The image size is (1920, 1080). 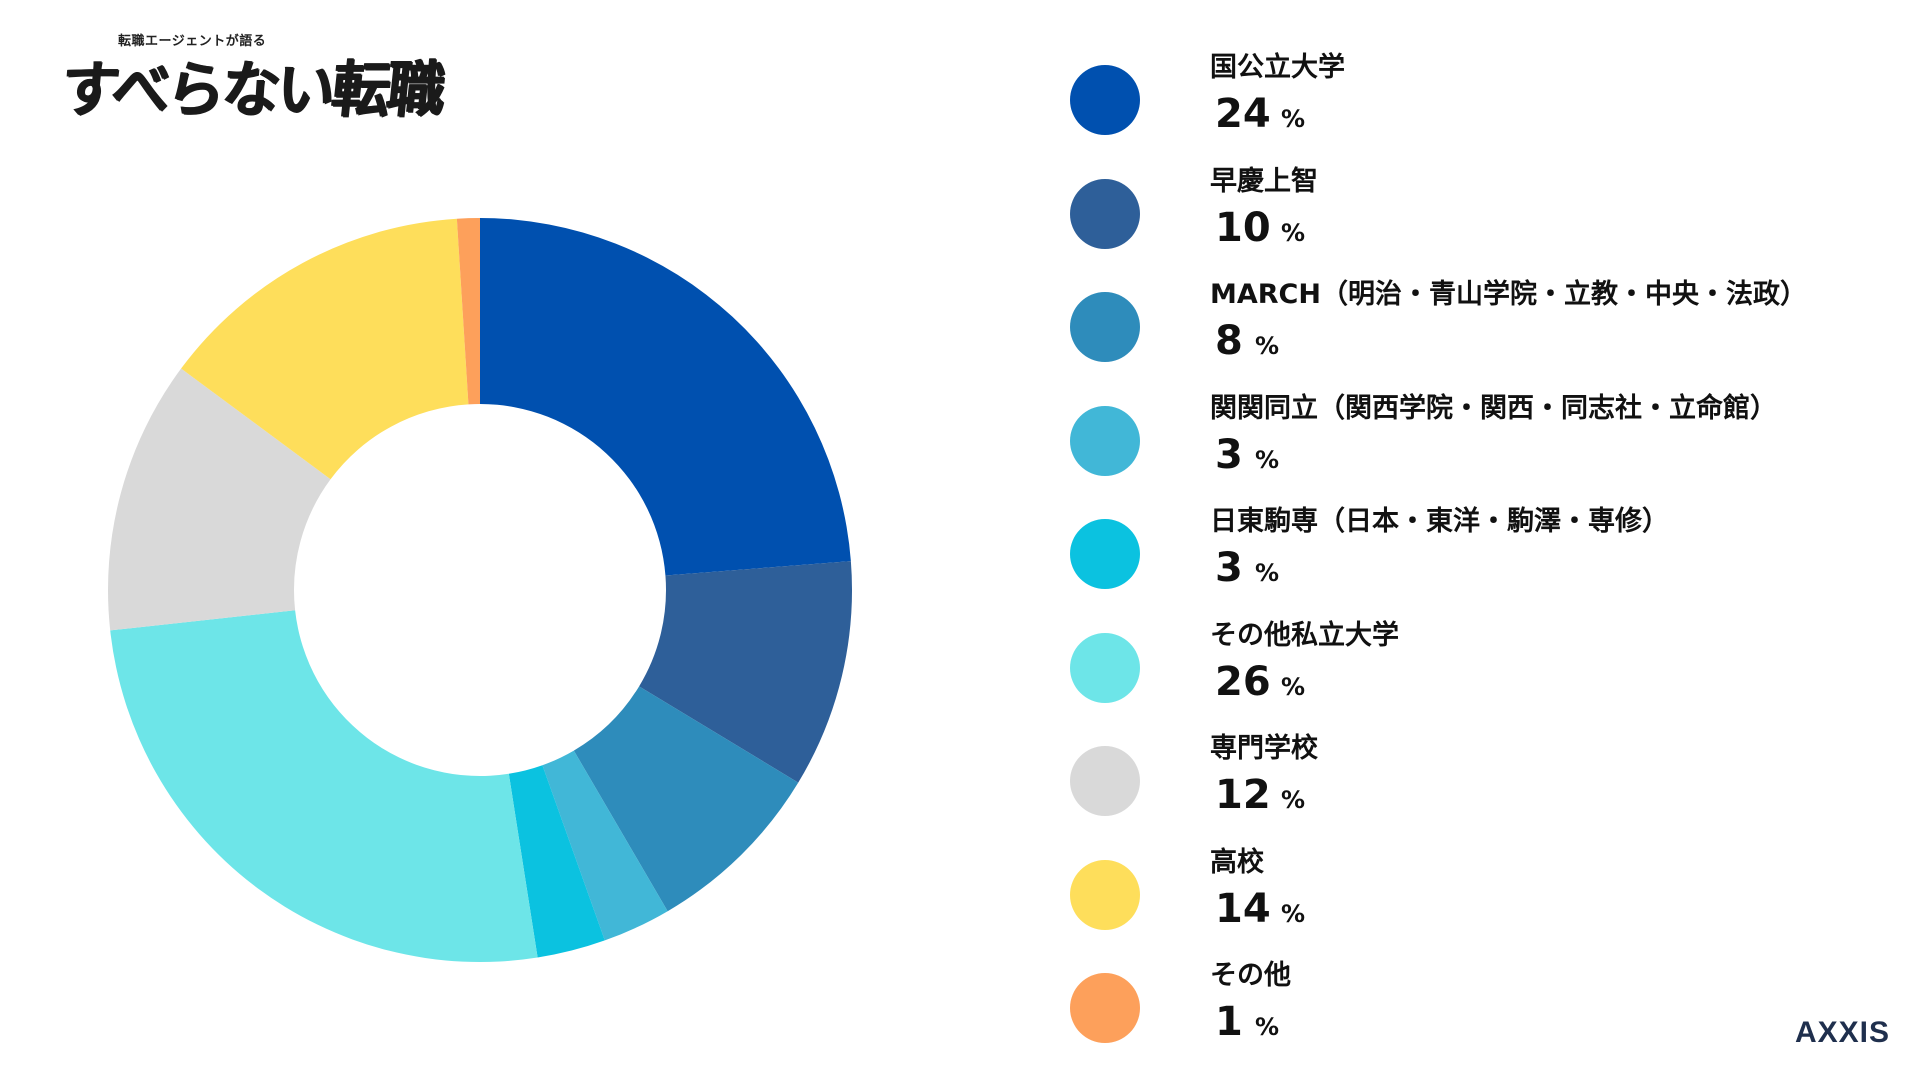 What do you see at coordinates (1508, 294) in the screenshot?
I see `legend-label: MARCH（明治・青山学院・立教・中央・法政）` at bounding box center [1508, 294].